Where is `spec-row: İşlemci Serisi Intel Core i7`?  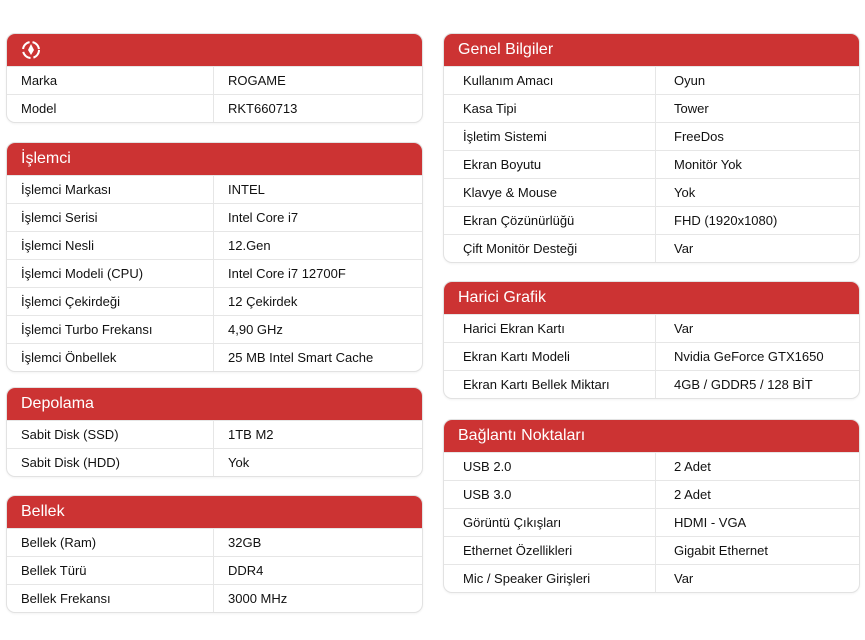
spec-row: İşlemci Serisi Intel Core i7 is located at coordinates (214, 217).